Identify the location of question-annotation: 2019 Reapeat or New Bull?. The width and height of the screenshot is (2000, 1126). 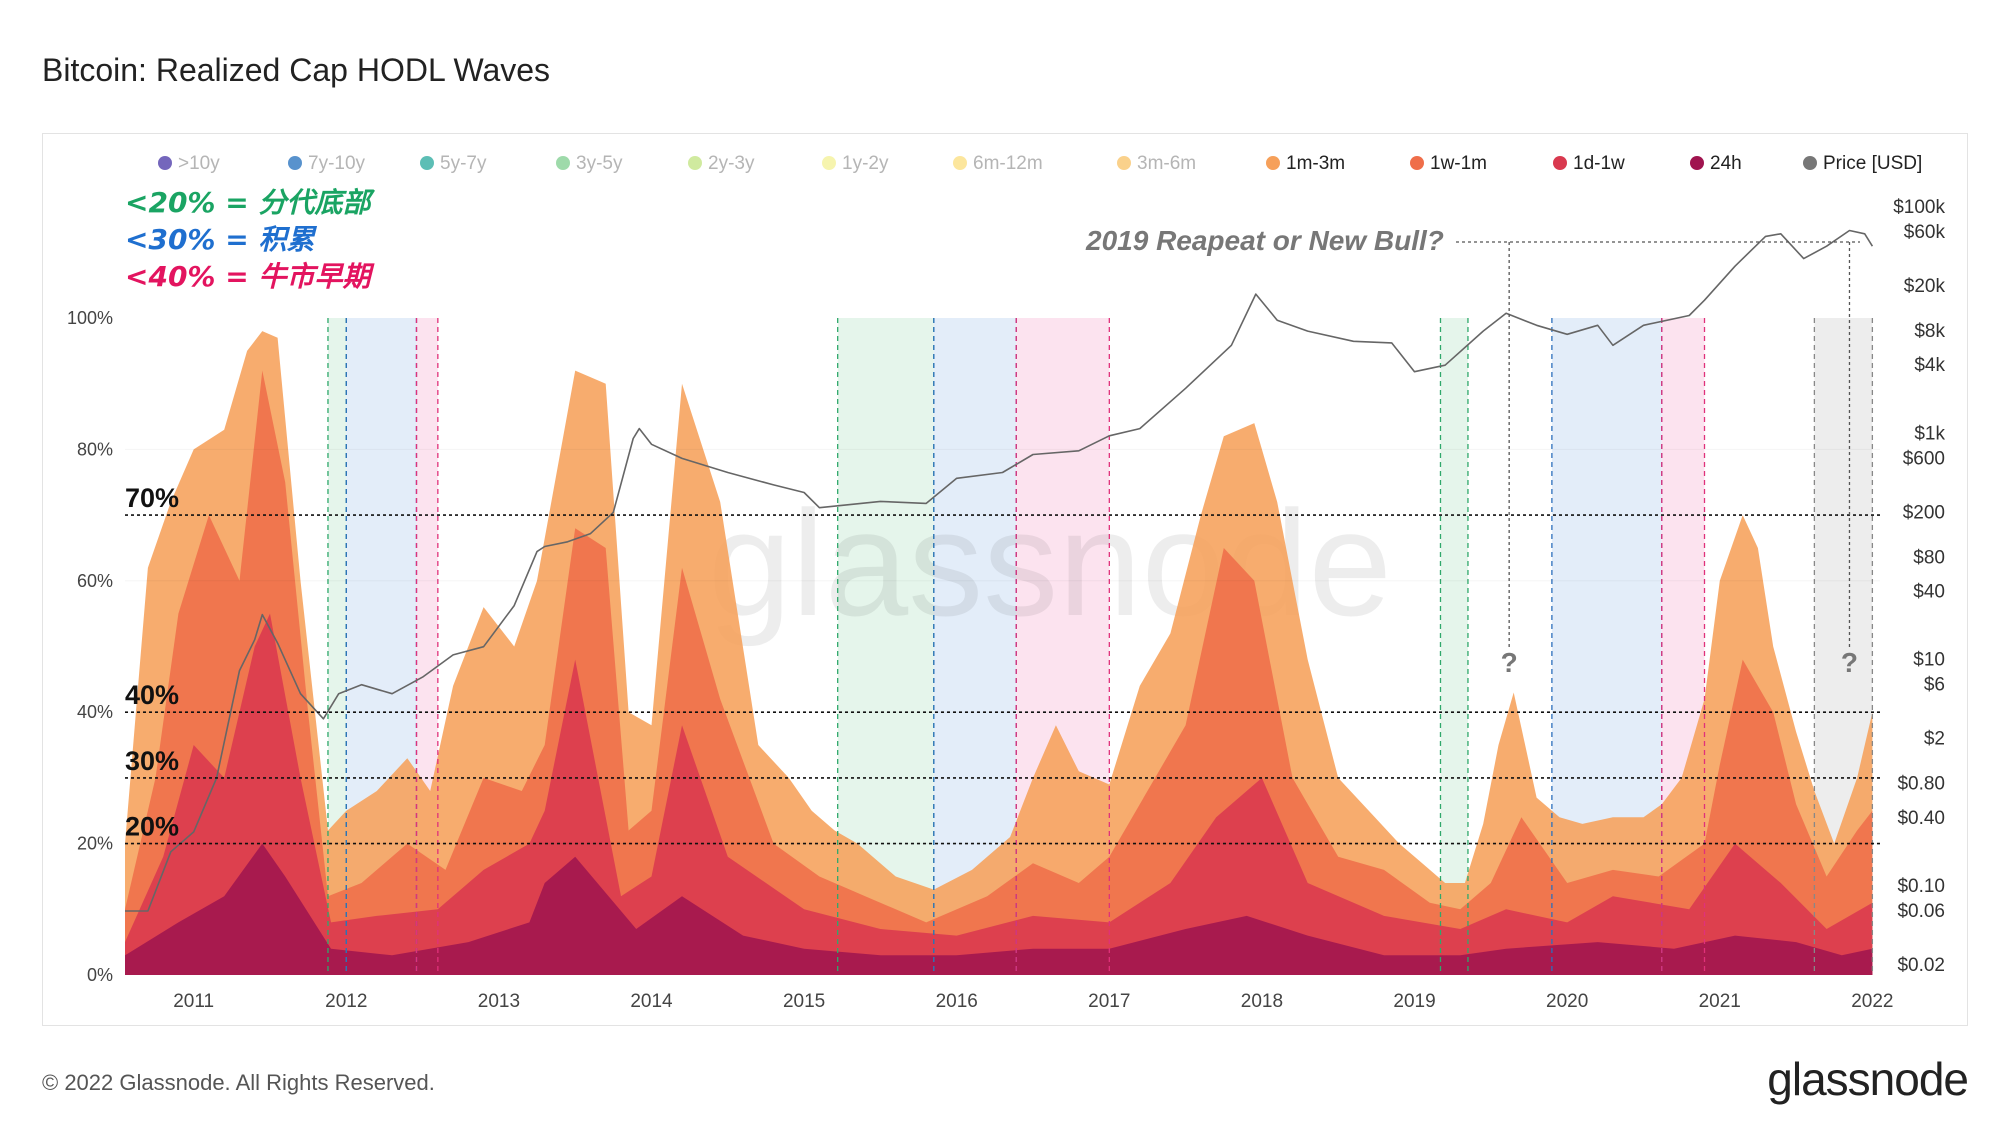
(1264, 240).